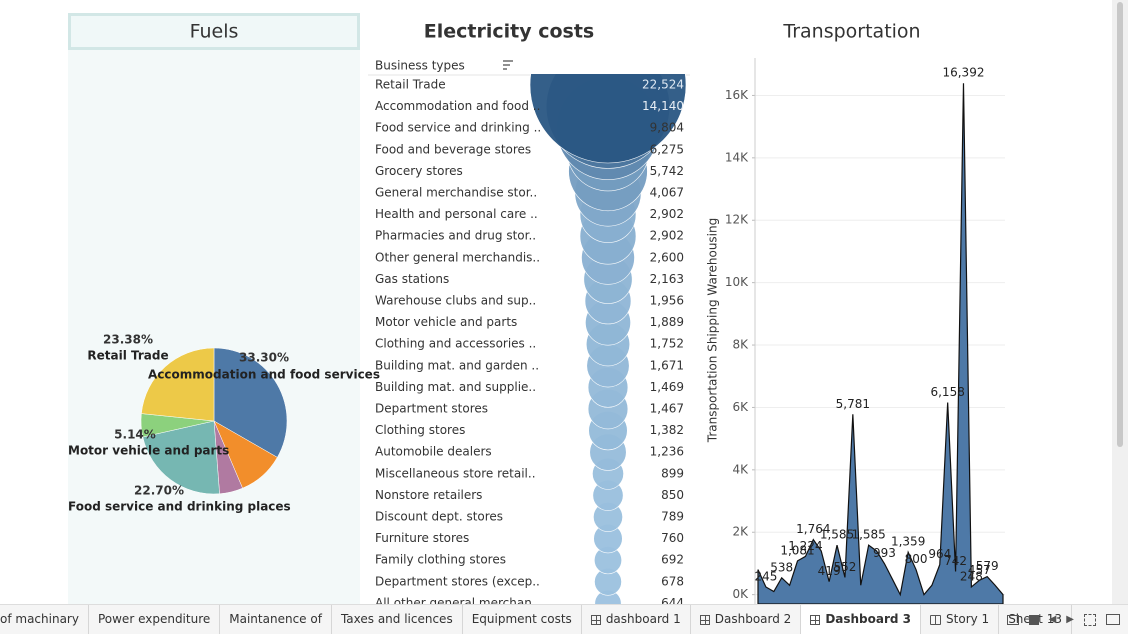 The image size is (1128, 634). I want to click on tab-label: Power expenditure, so click(154, 619).